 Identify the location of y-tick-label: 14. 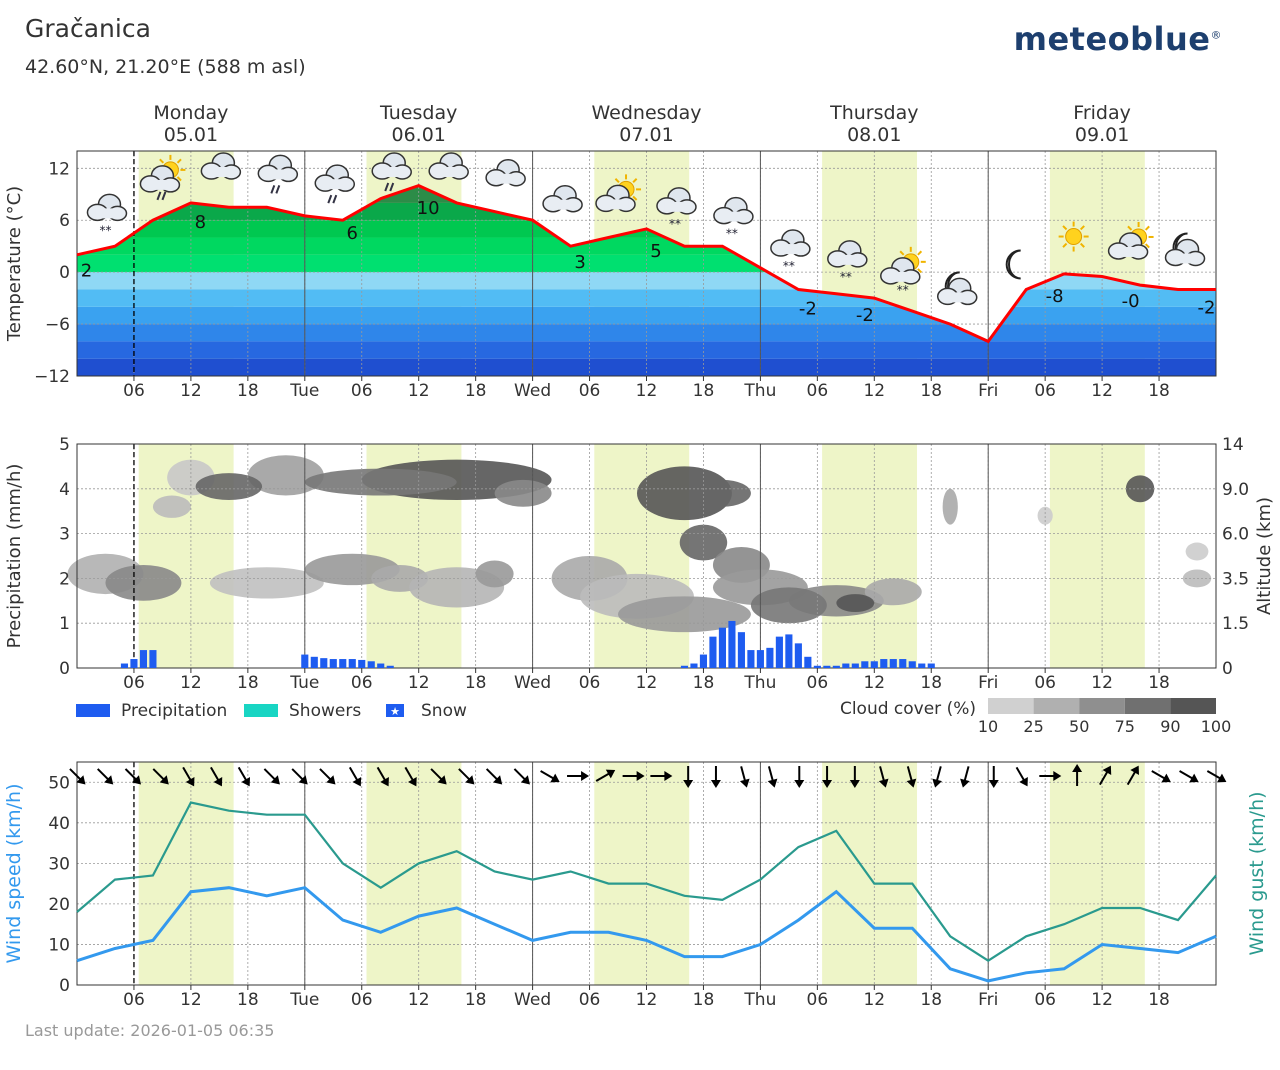
(1233, 445).